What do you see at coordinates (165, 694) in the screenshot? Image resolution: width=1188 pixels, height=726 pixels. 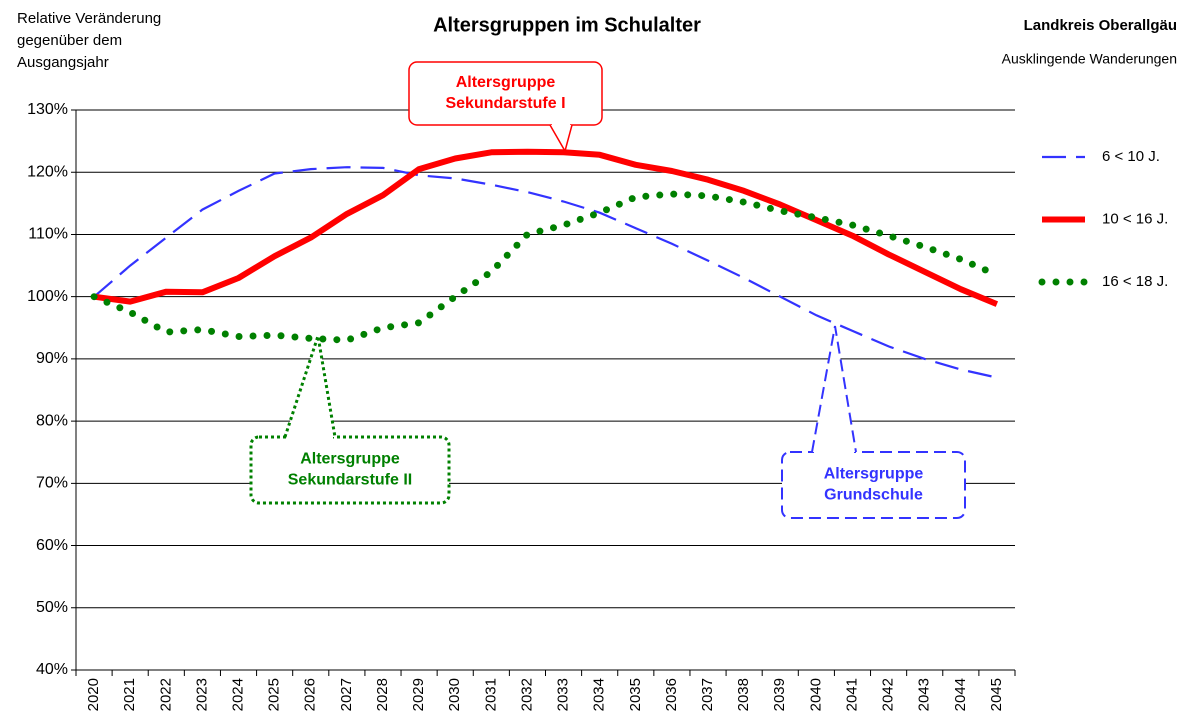 I see `x-tick-label: 2022` at bounding box center [165, 694].